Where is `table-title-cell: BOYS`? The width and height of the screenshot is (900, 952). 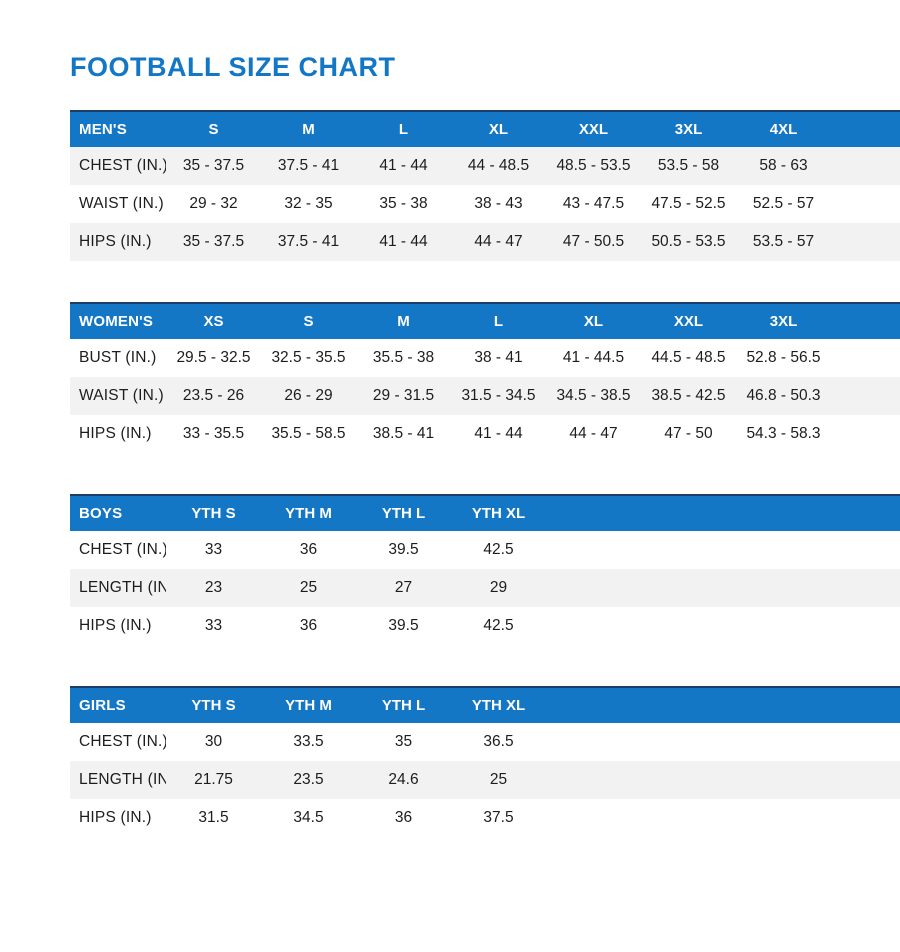 table-title-cell: BOYS is located at coordinates (101, 513).